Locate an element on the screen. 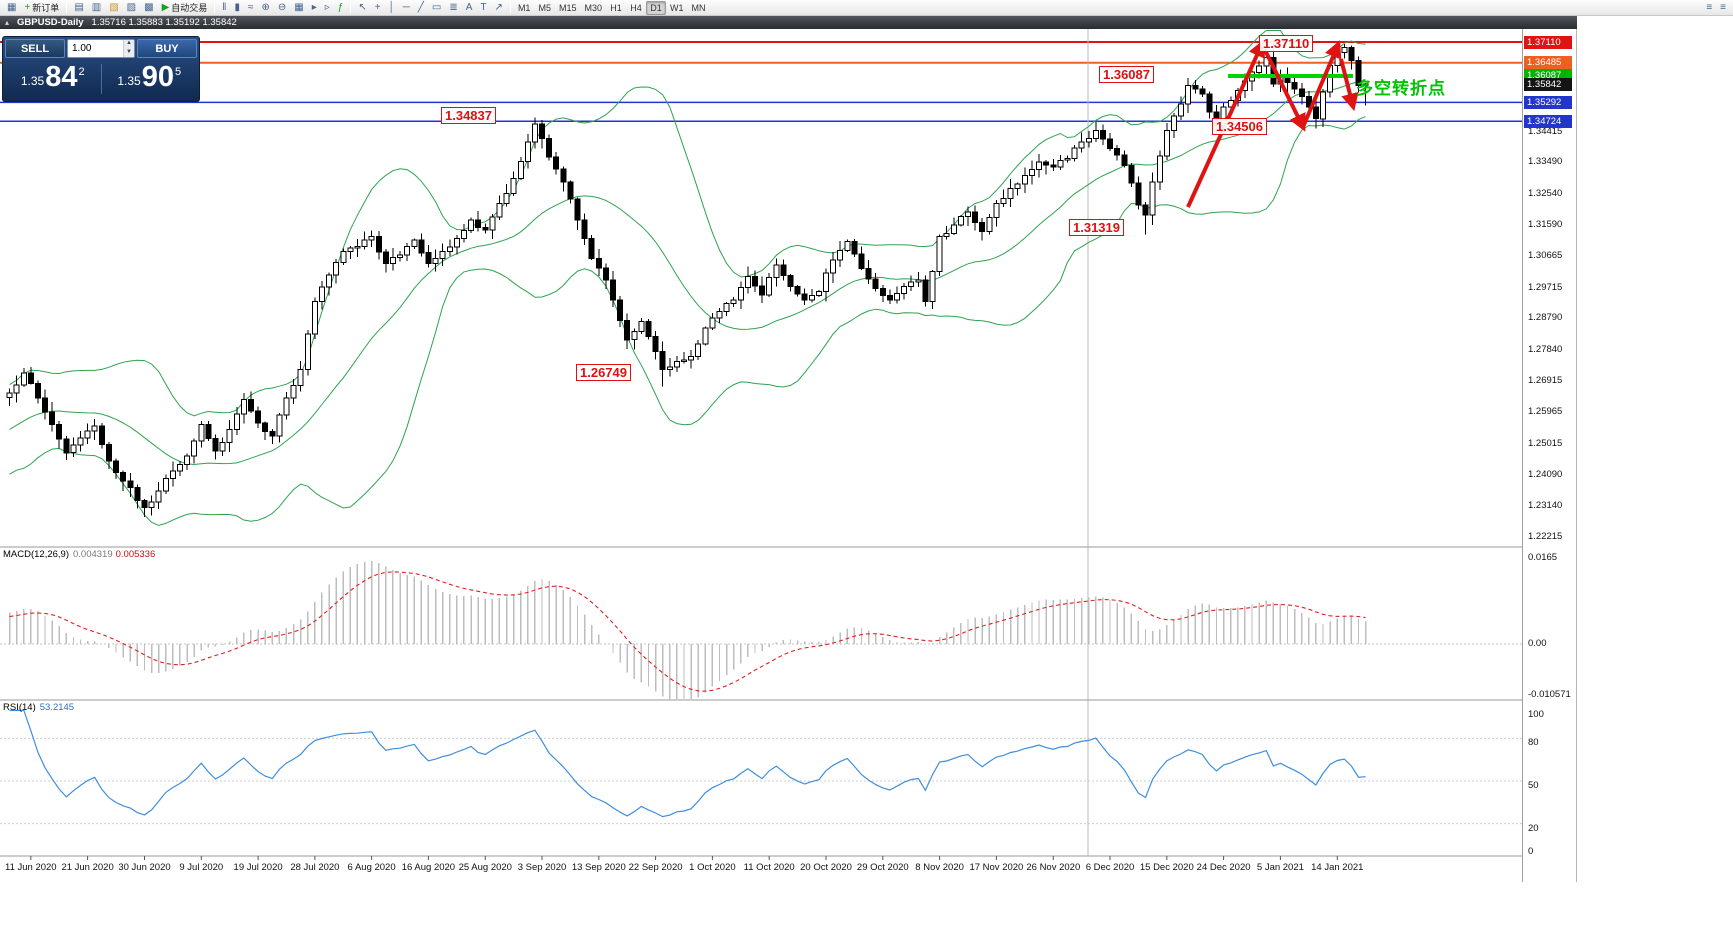 The image size is (1733, 943). lot-increase-button: ▲ is located at coordinates (129, 43).